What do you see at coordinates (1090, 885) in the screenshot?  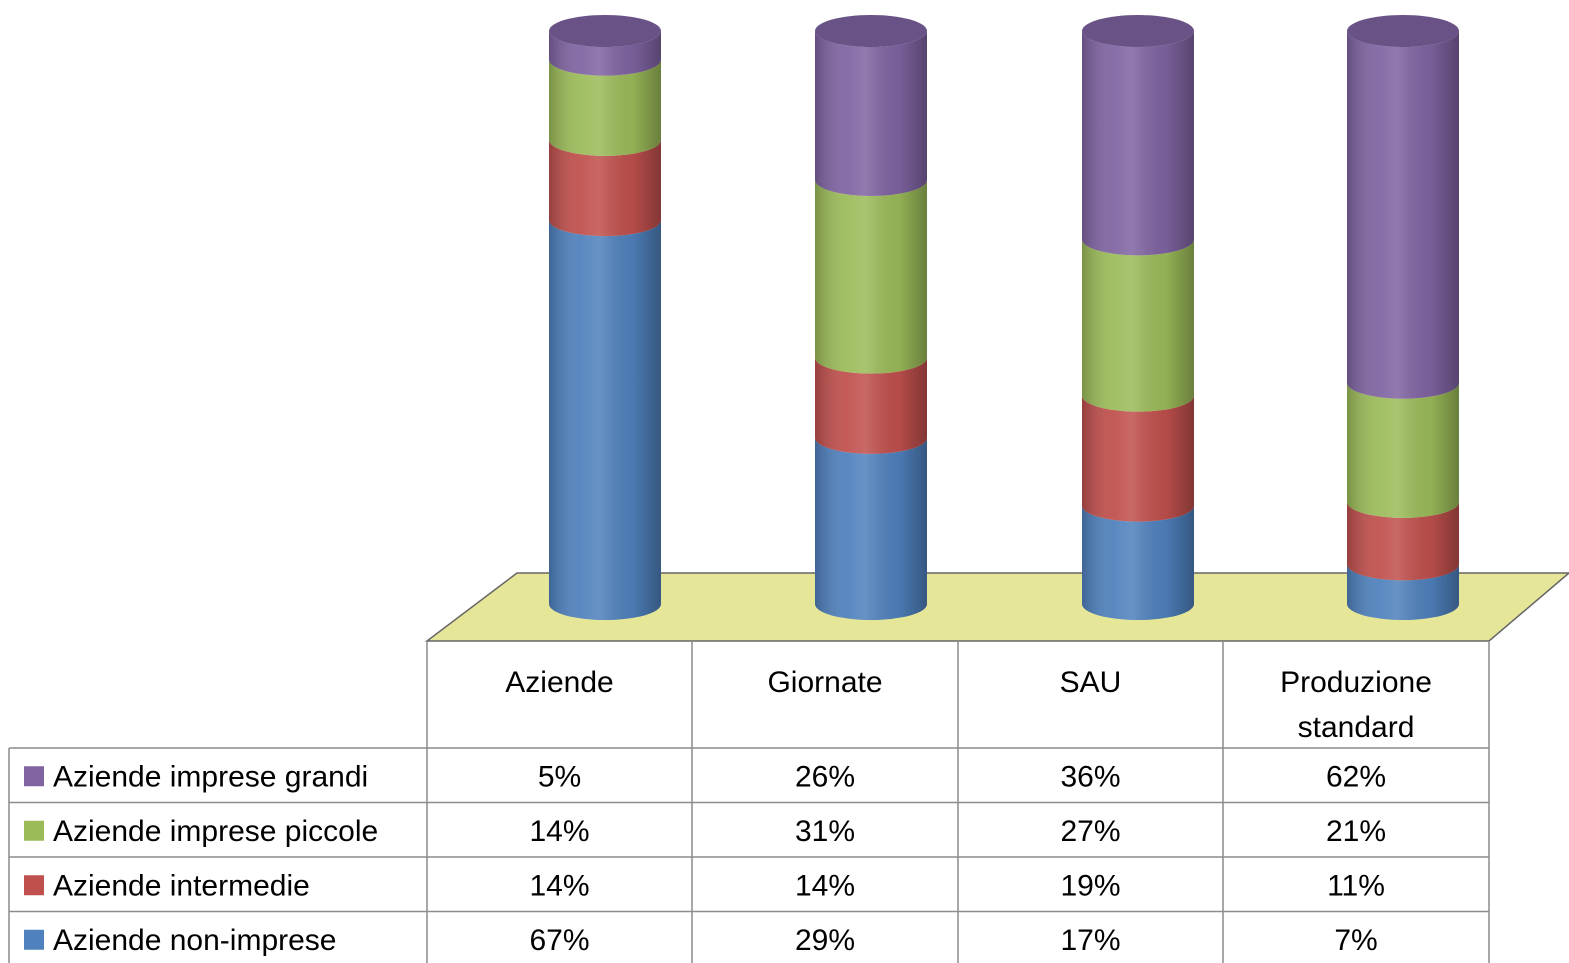 I see `data-table-cell: 19%` at bounding box center [1090, 885].